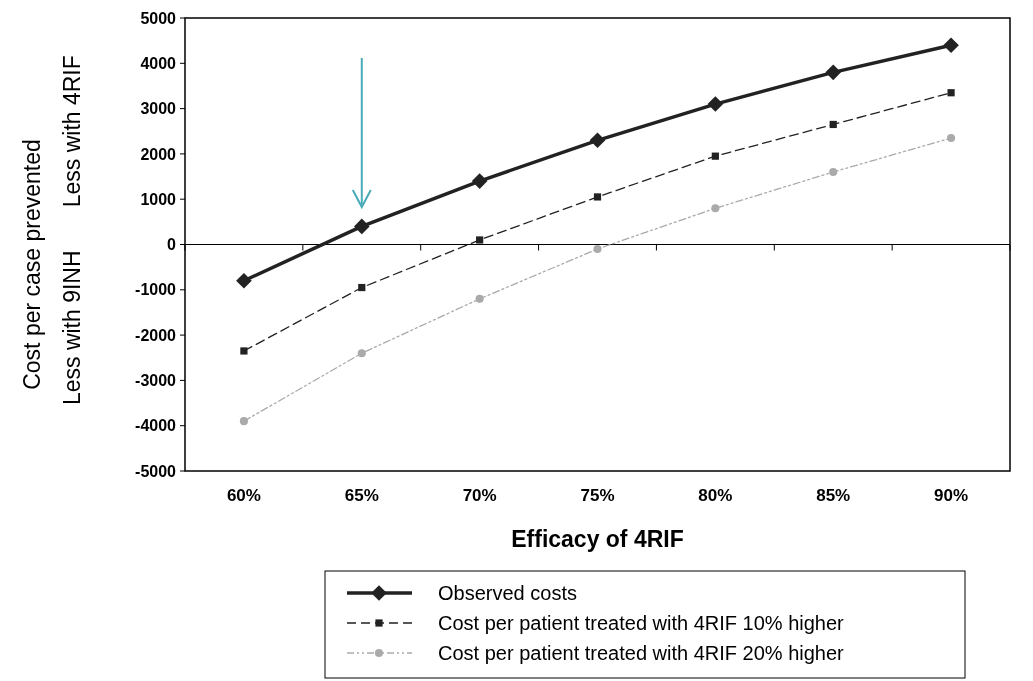 This screenshot has height=681, width=1033. What do you see at coordinates (158, 154) in the screenshot?
I see `y-tick-label: 2000` at bounding box center [158, 154].